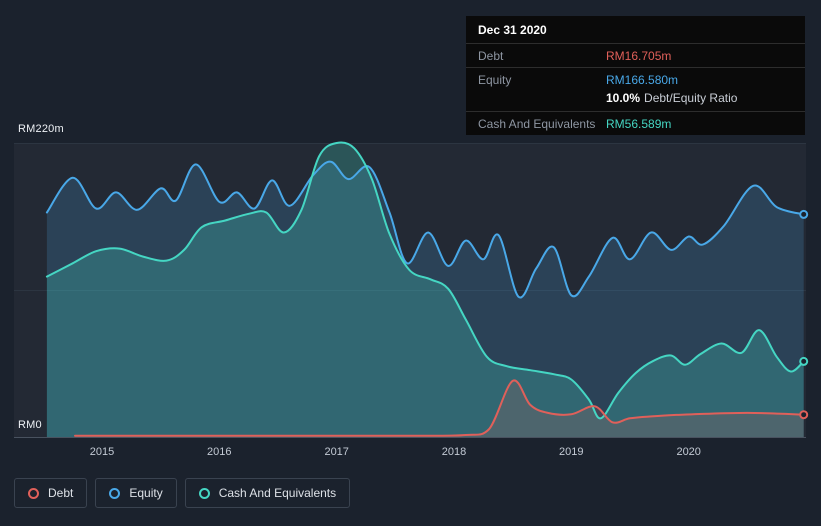 This screenshot has width=821, height=526. Describe the element at coordinates (277, 493) in the screenshot. I see `legend-label-cash: Cash And Equivalents` at that location.